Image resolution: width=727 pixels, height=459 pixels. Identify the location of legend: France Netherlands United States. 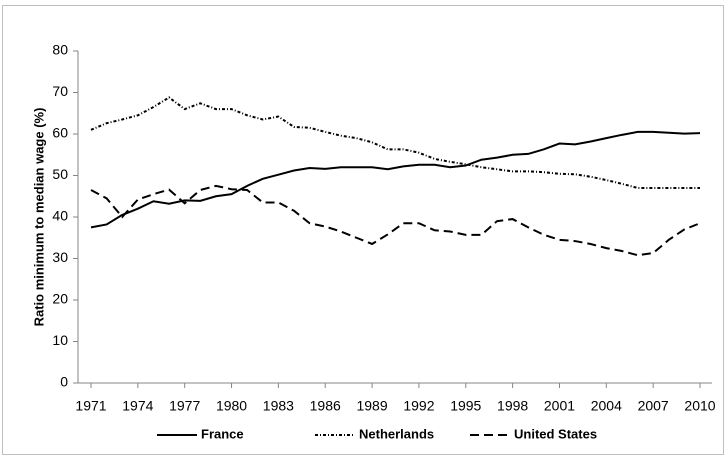
(377, 433).